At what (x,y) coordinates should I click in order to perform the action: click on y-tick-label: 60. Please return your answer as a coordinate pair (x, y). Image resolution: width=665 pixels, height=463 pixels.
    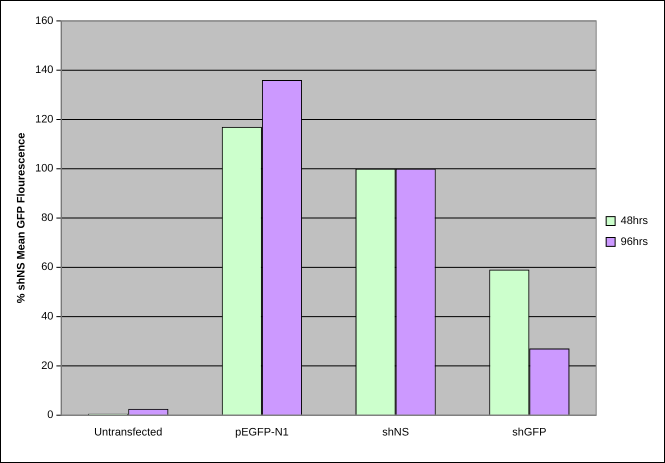
    Looking at the image, I should click on (47, 267).